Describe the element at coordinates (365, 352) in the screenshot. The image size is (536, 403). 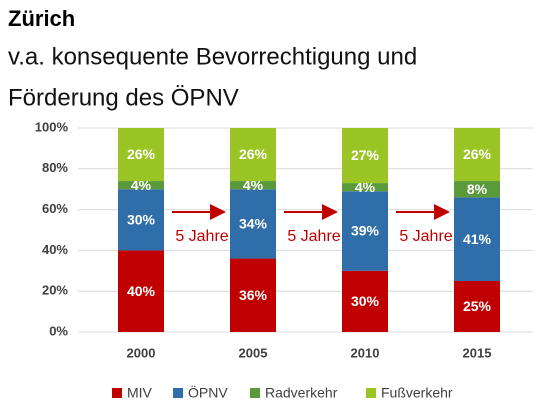
I see `x-tick-label: 2010` at that location.